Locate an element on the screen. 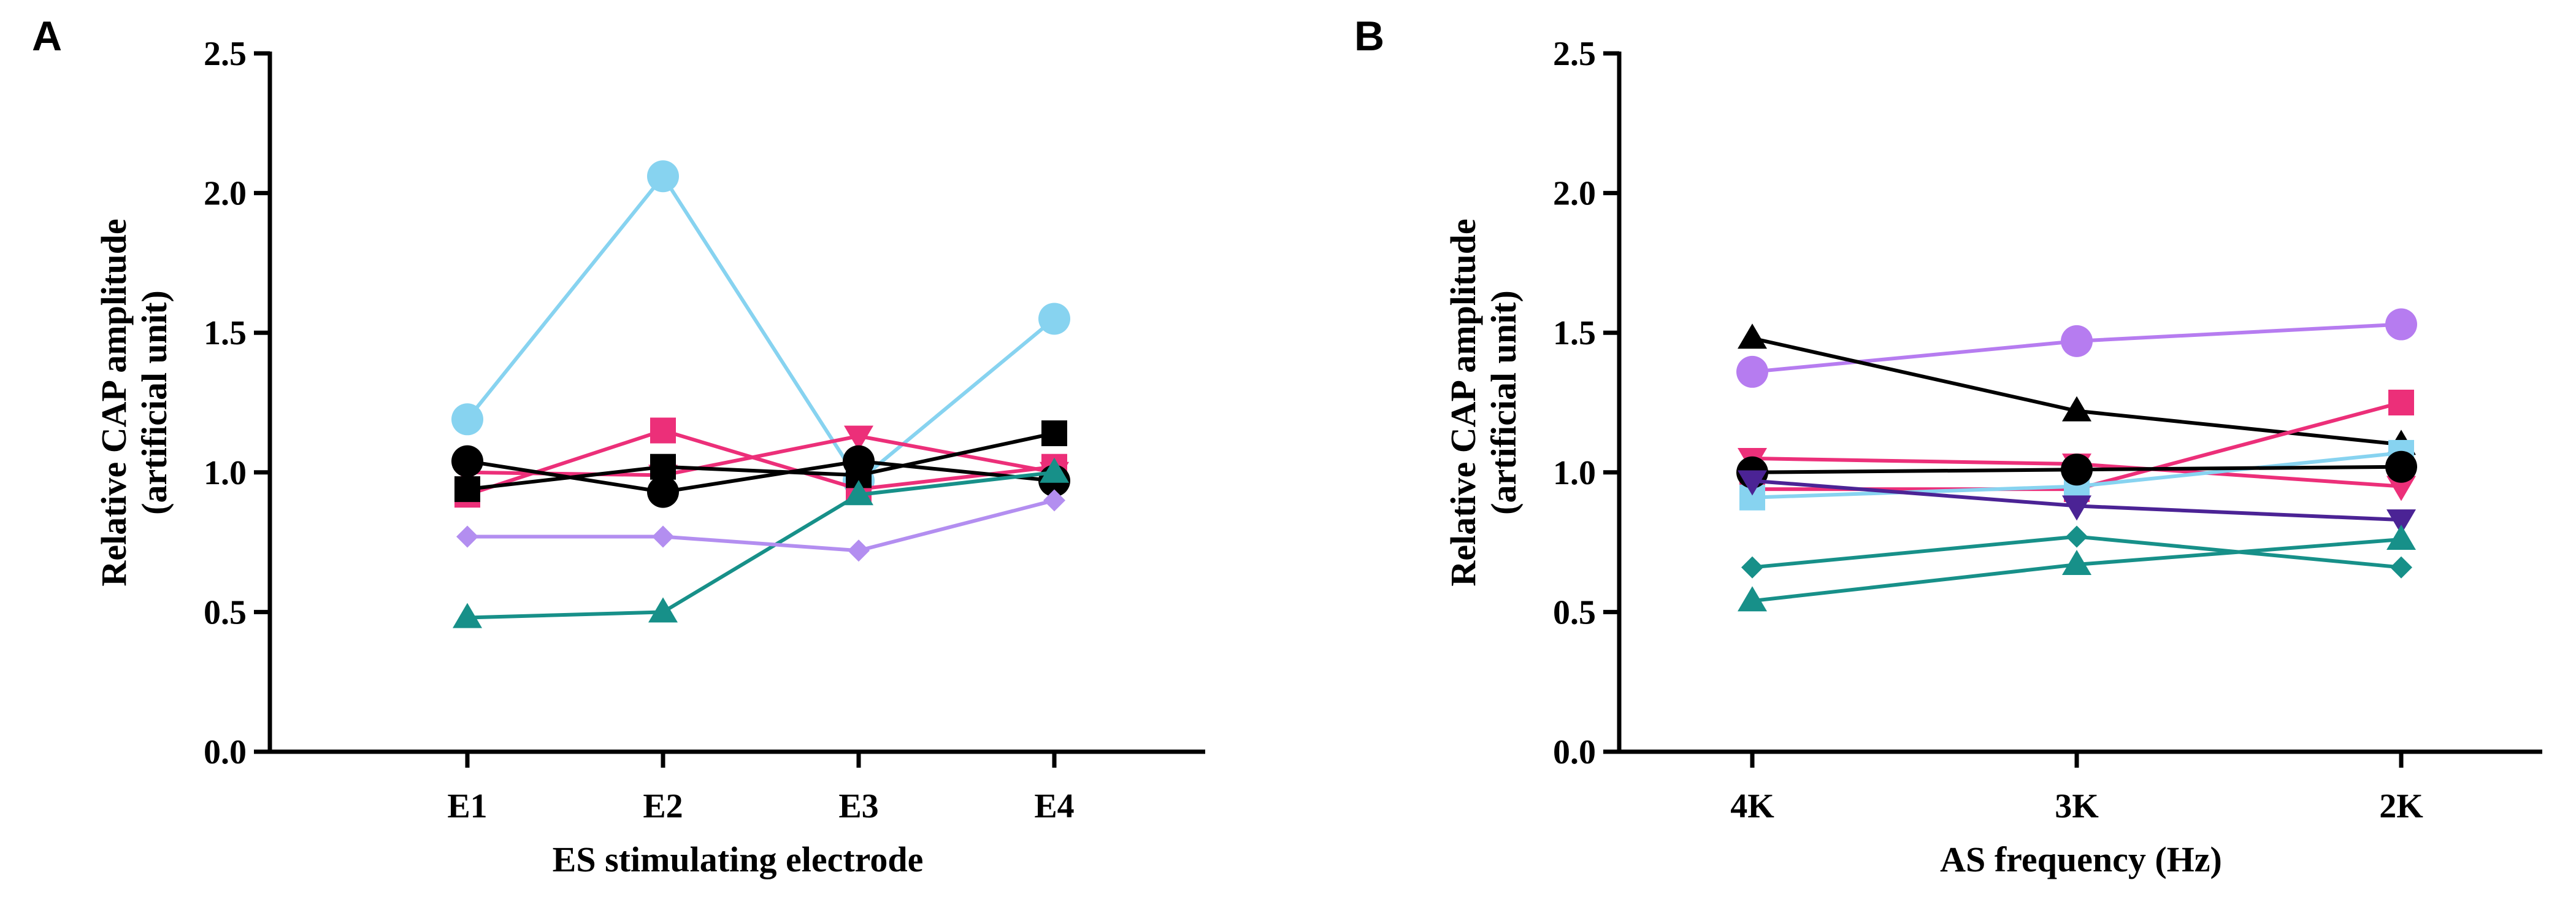  series-black-square is located at coordinates (760, 461).